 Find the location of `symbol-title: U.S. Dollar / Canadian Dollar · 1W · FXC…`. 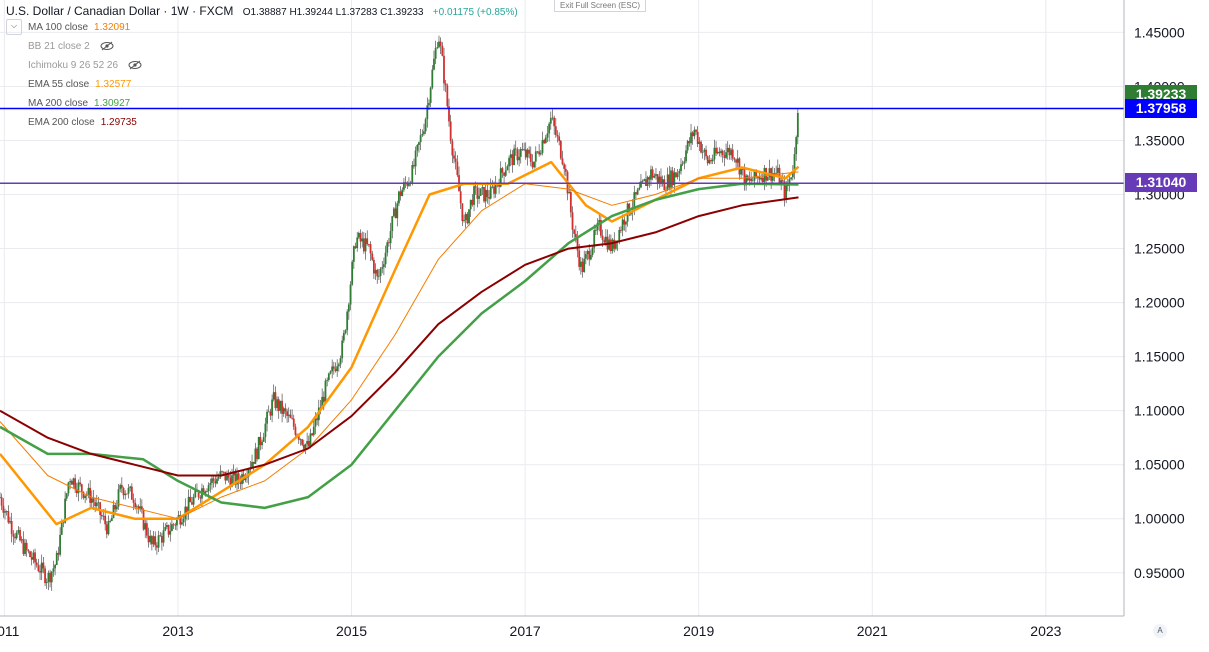

symbol-title: U.S. Dollar / Canadian Dollar · 1W · FXC… is located at coordinates (120, 11).